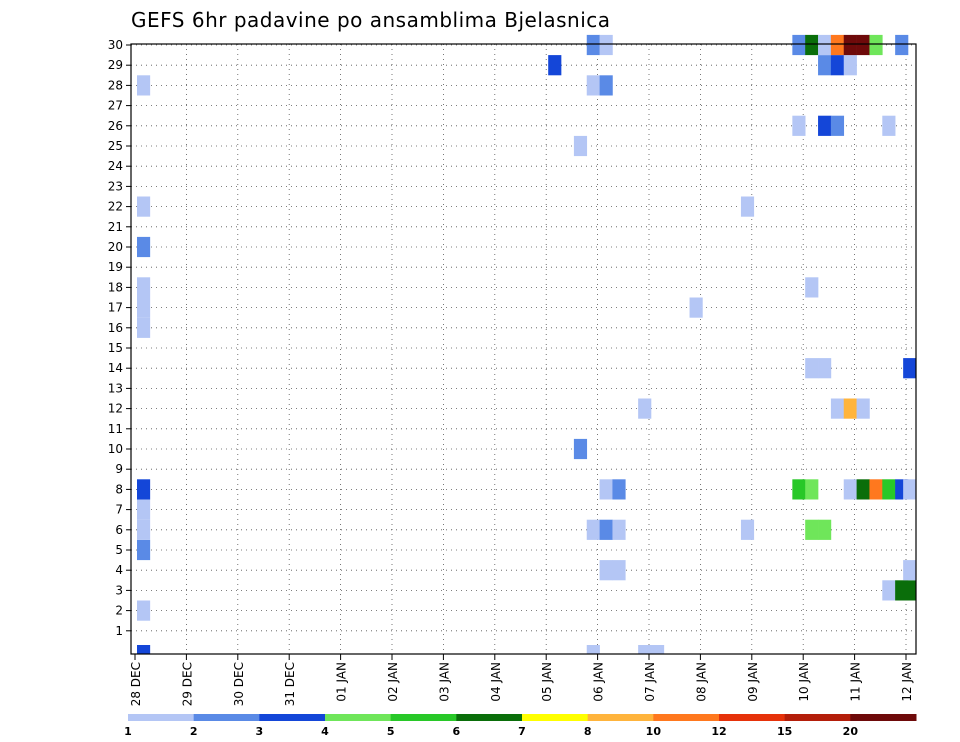  Describe the element at coordinates (907, 682) in the screenshot. I see `x-tick-label: 12 JAN` at that location.